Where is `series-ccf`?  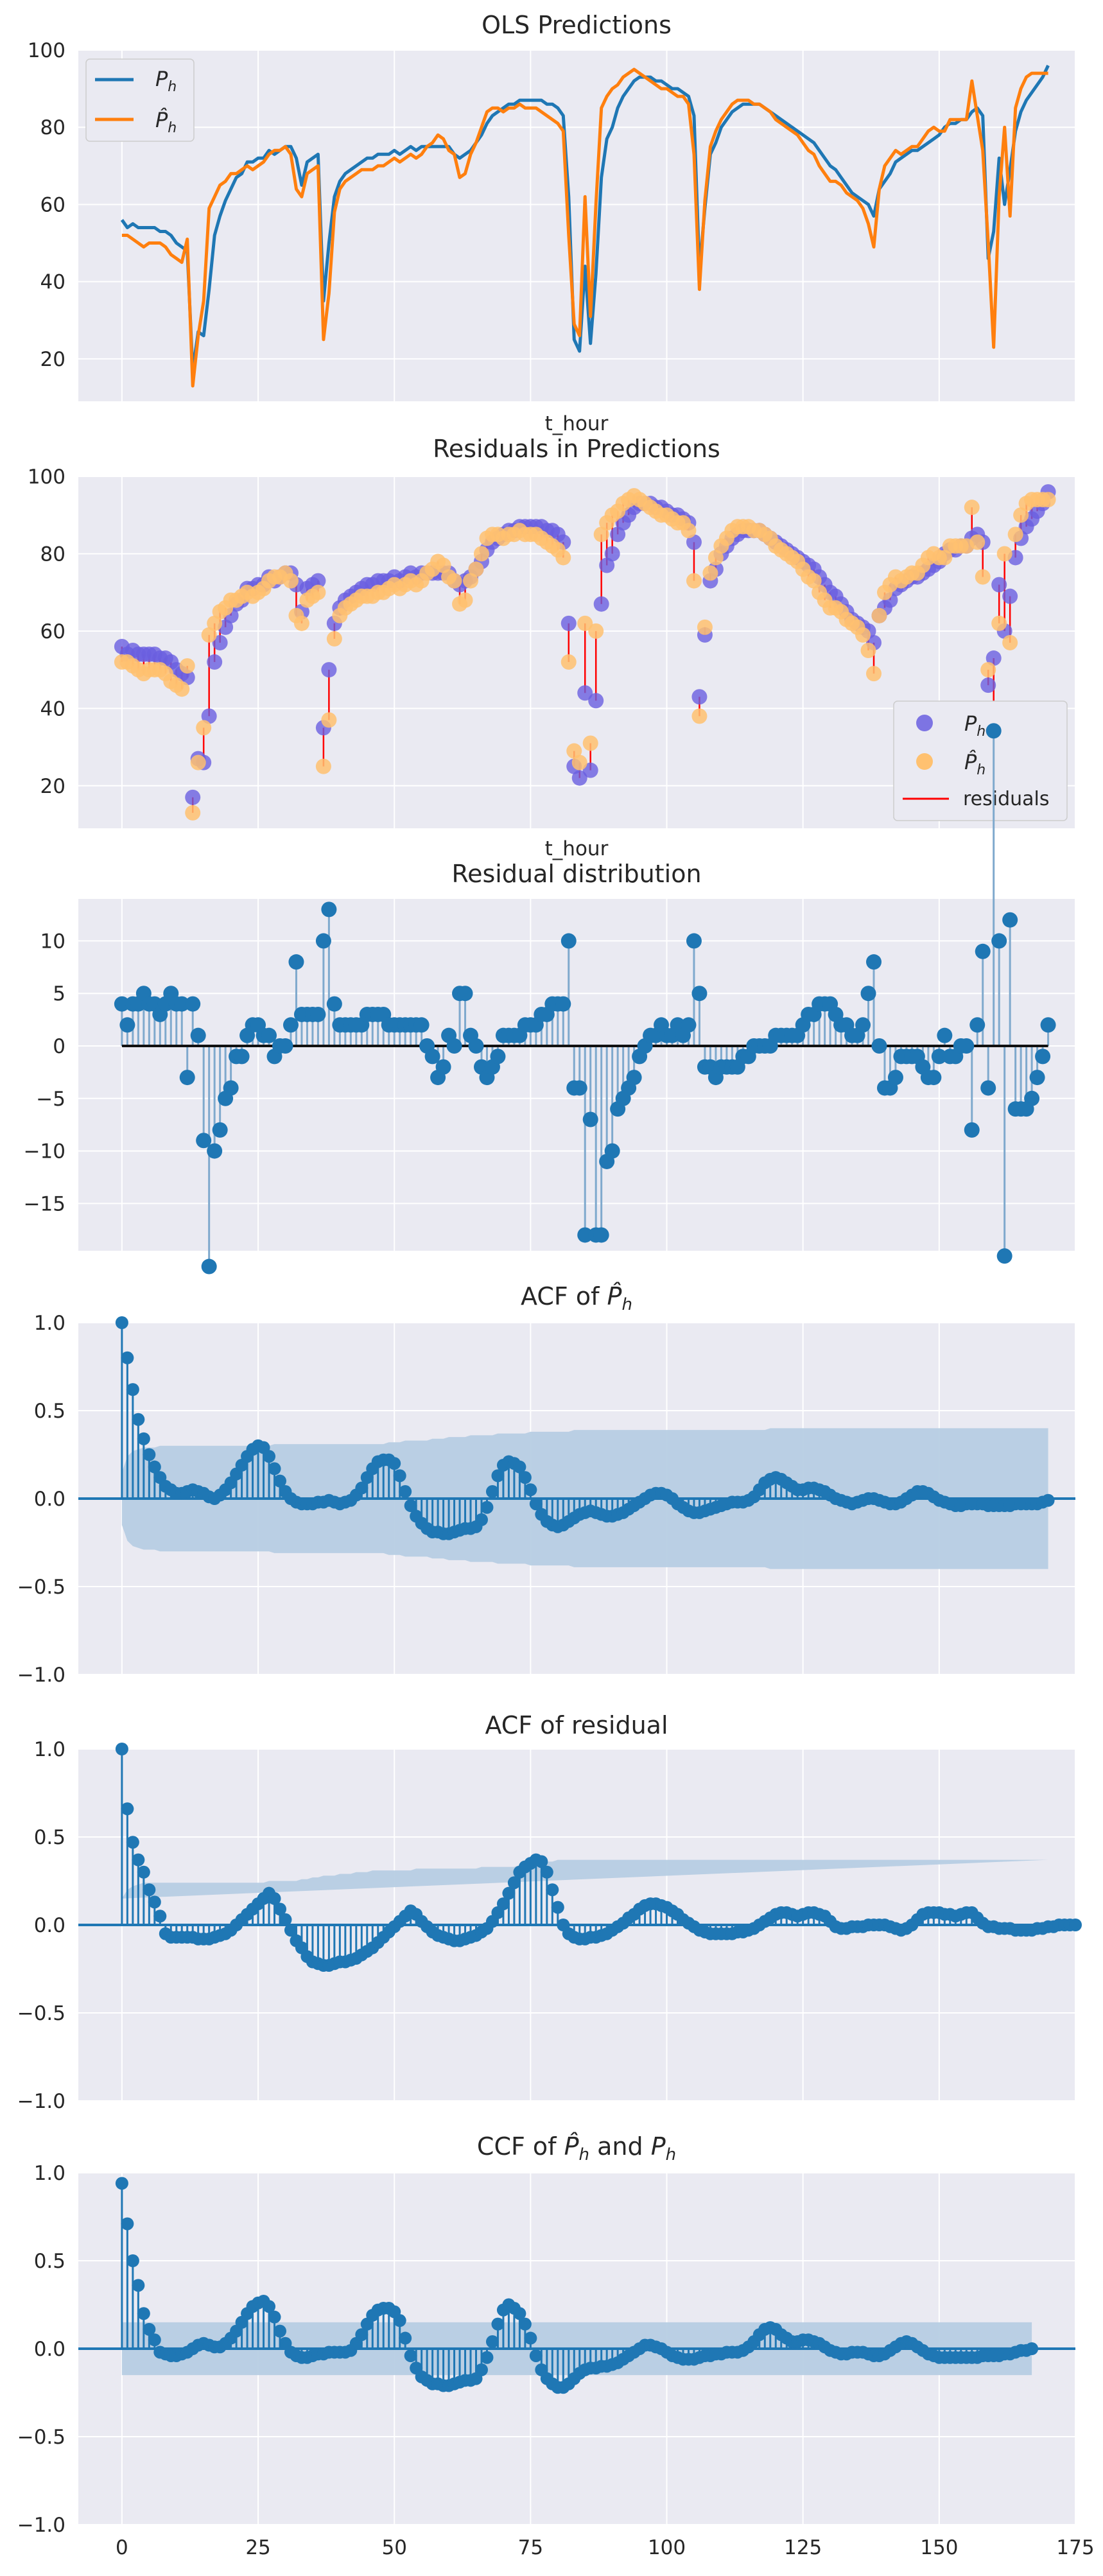
series-ccf is located at coordinates (576, 2285).